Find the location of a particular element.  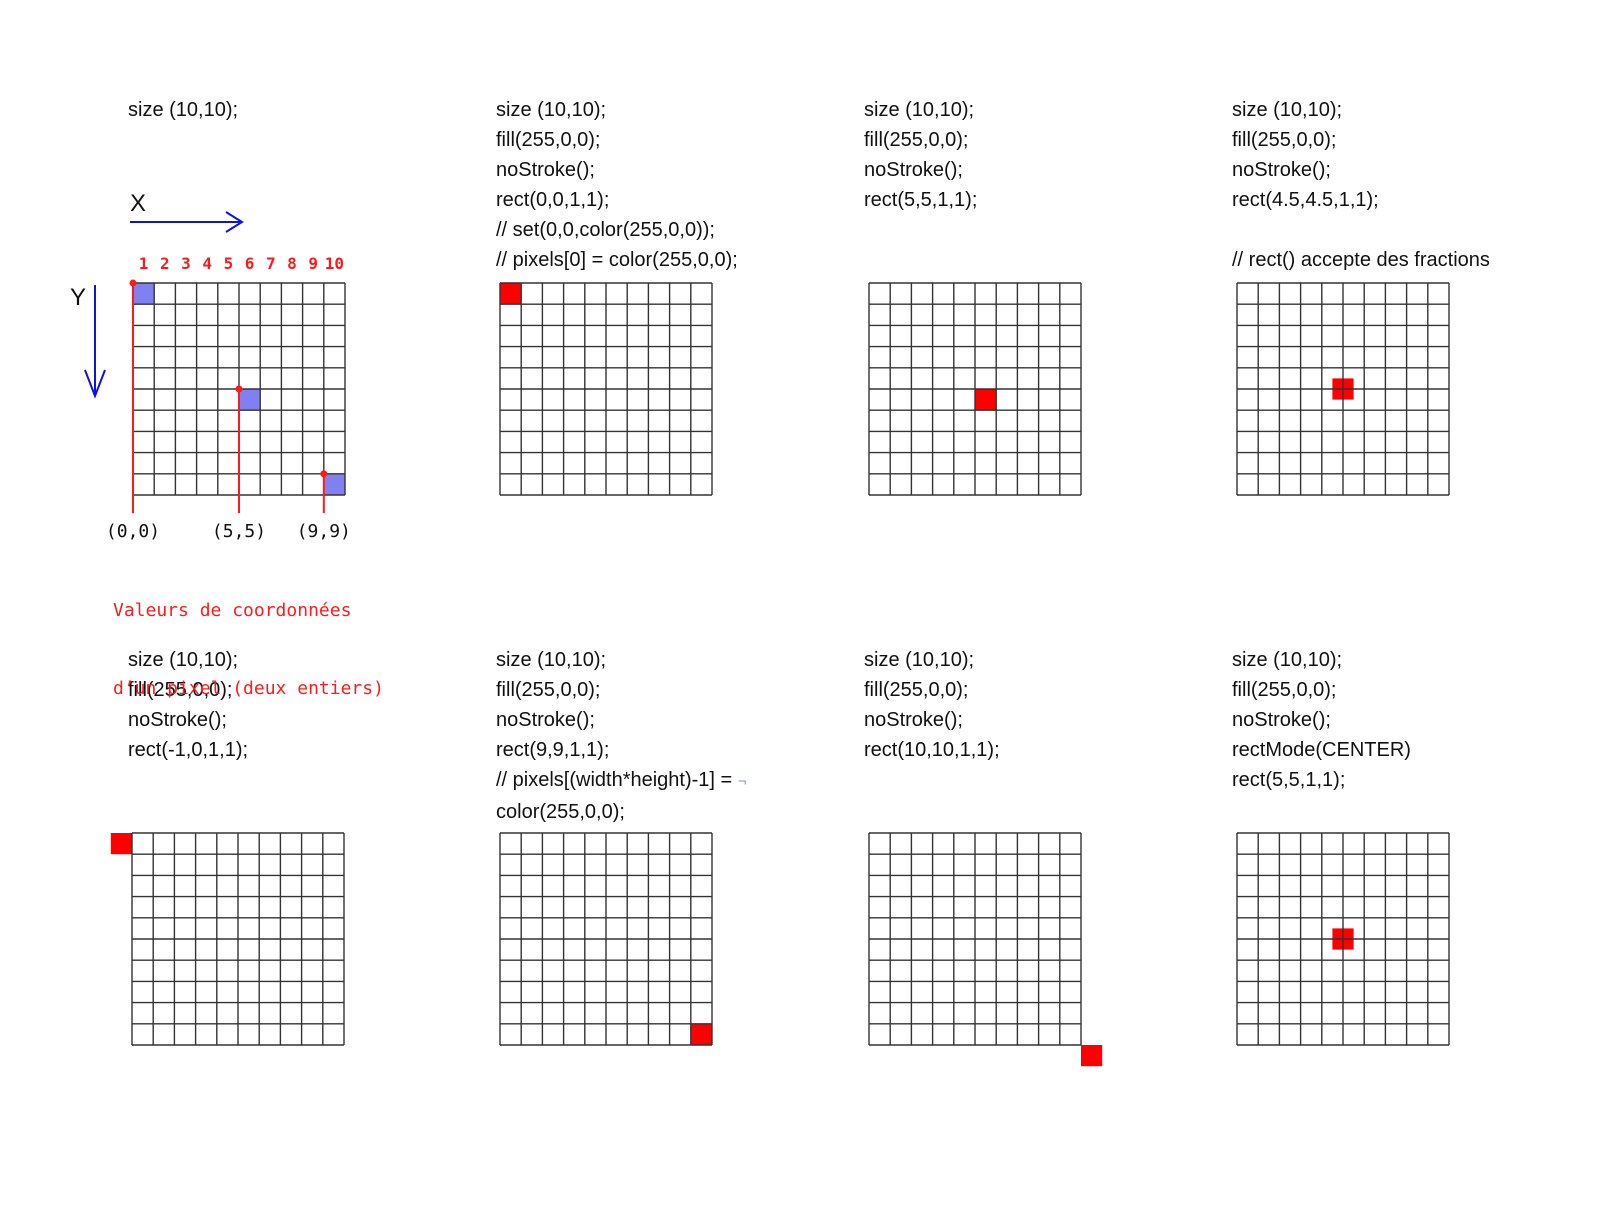

code-line: // rect() accepte des fractions is located at coordinates (1361, 260).